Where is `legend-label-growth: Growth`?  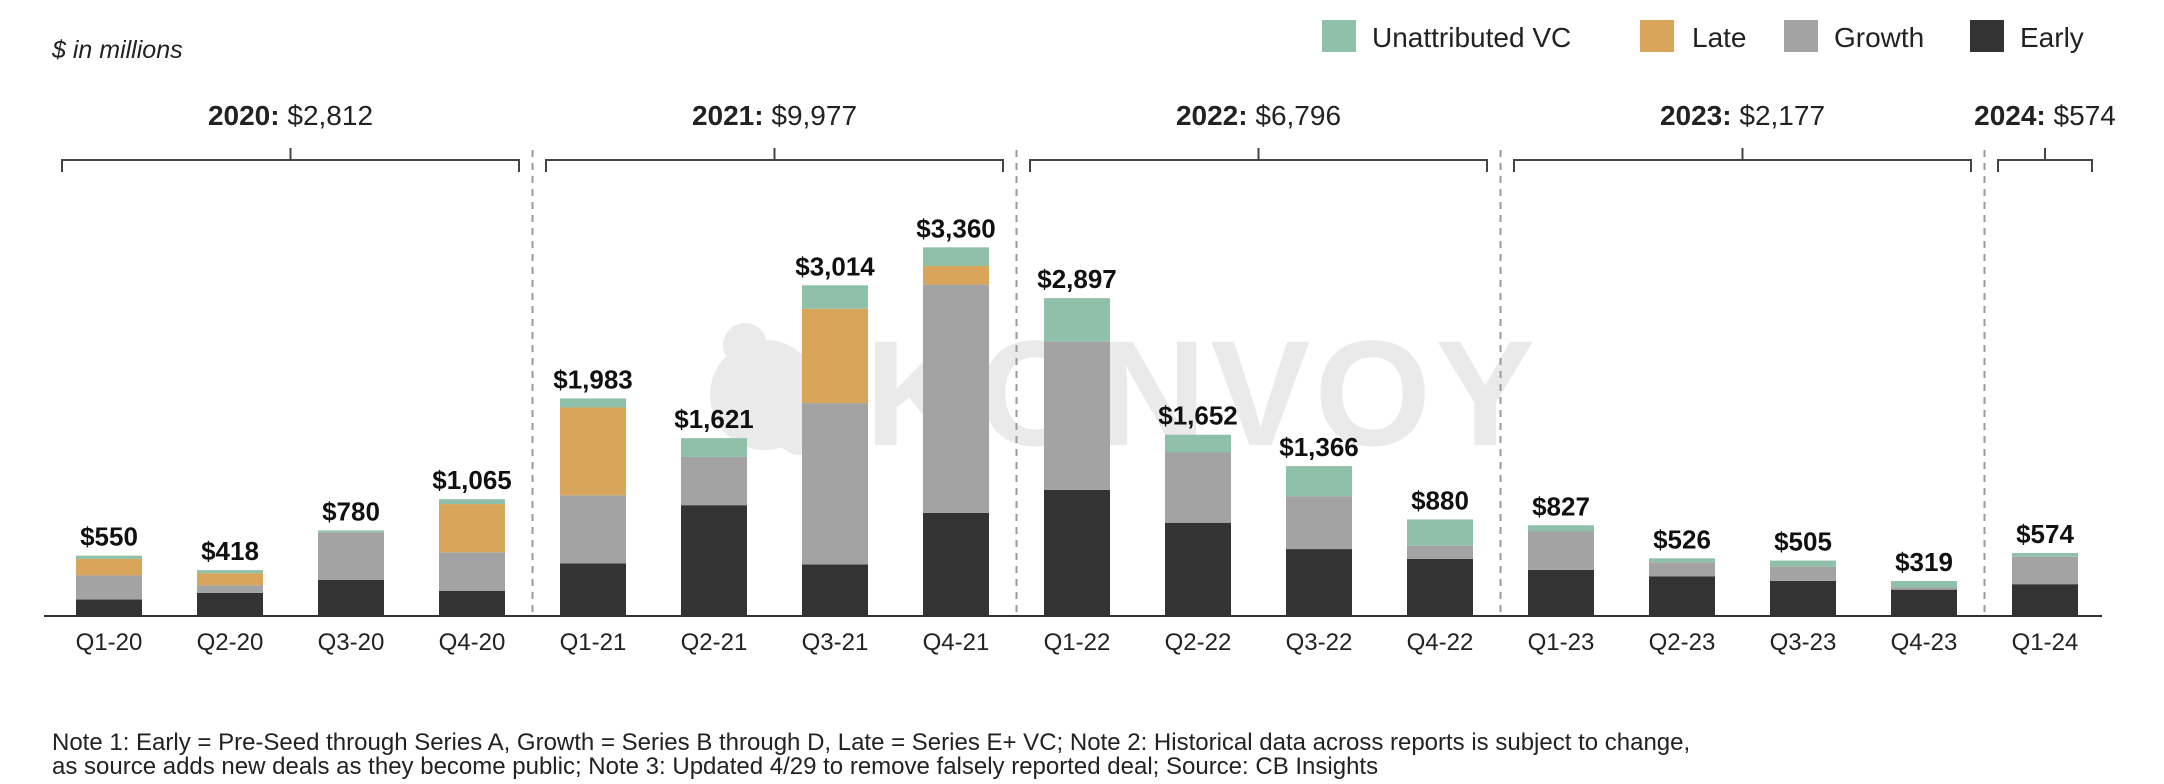 legend-label-growth: Growth is located at coordinates (1879, 37).